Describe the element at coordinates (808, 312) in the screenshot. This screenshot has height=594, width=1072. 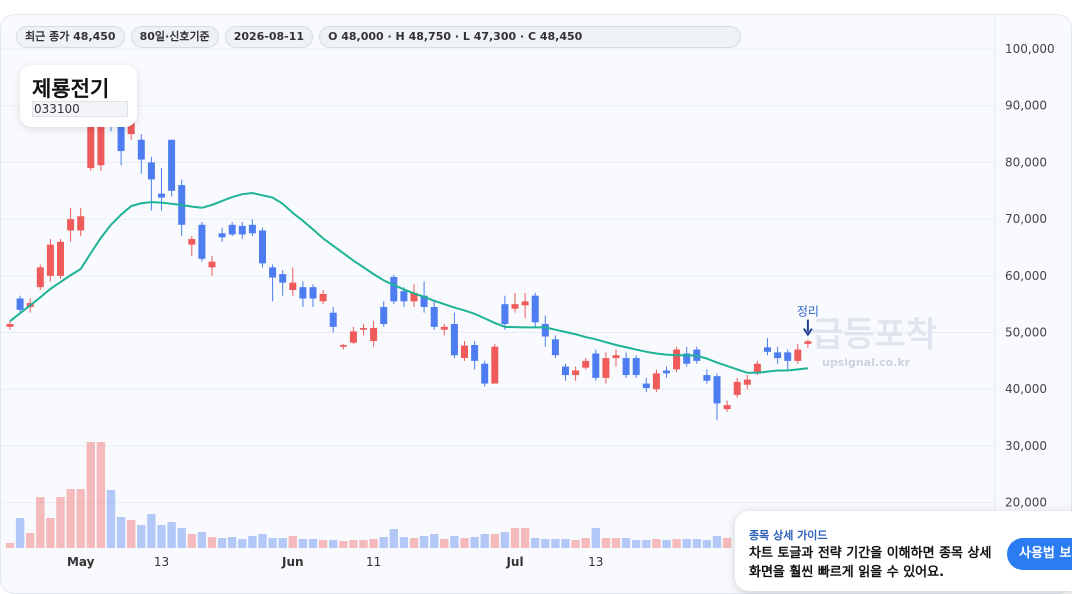
I see `annotation: 정리` at that location.